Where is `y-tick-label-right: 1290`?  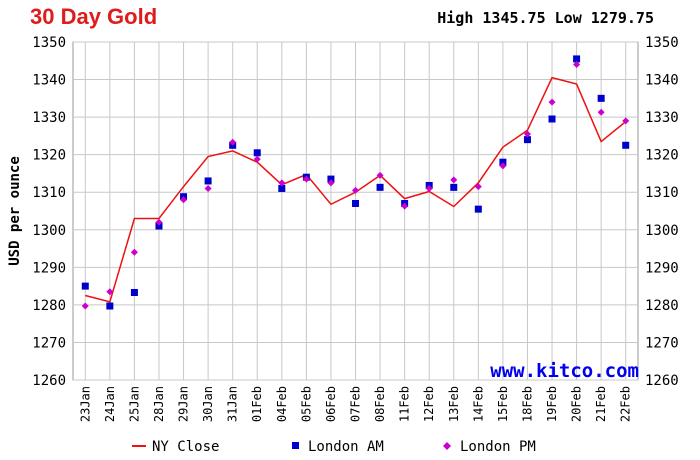 y-tick-label-right: 1290 is located at coordinates (662, 268).